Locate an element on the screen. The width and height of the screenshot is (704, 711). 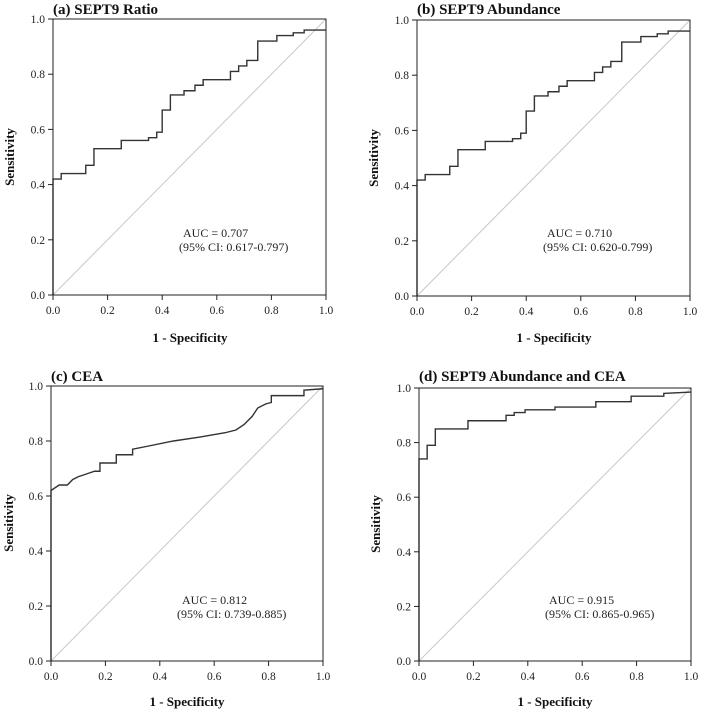
panel-c-annotation: AUC = 0.812 (95% CI: 0.739-0.885) is located at coordinates (231, 607).